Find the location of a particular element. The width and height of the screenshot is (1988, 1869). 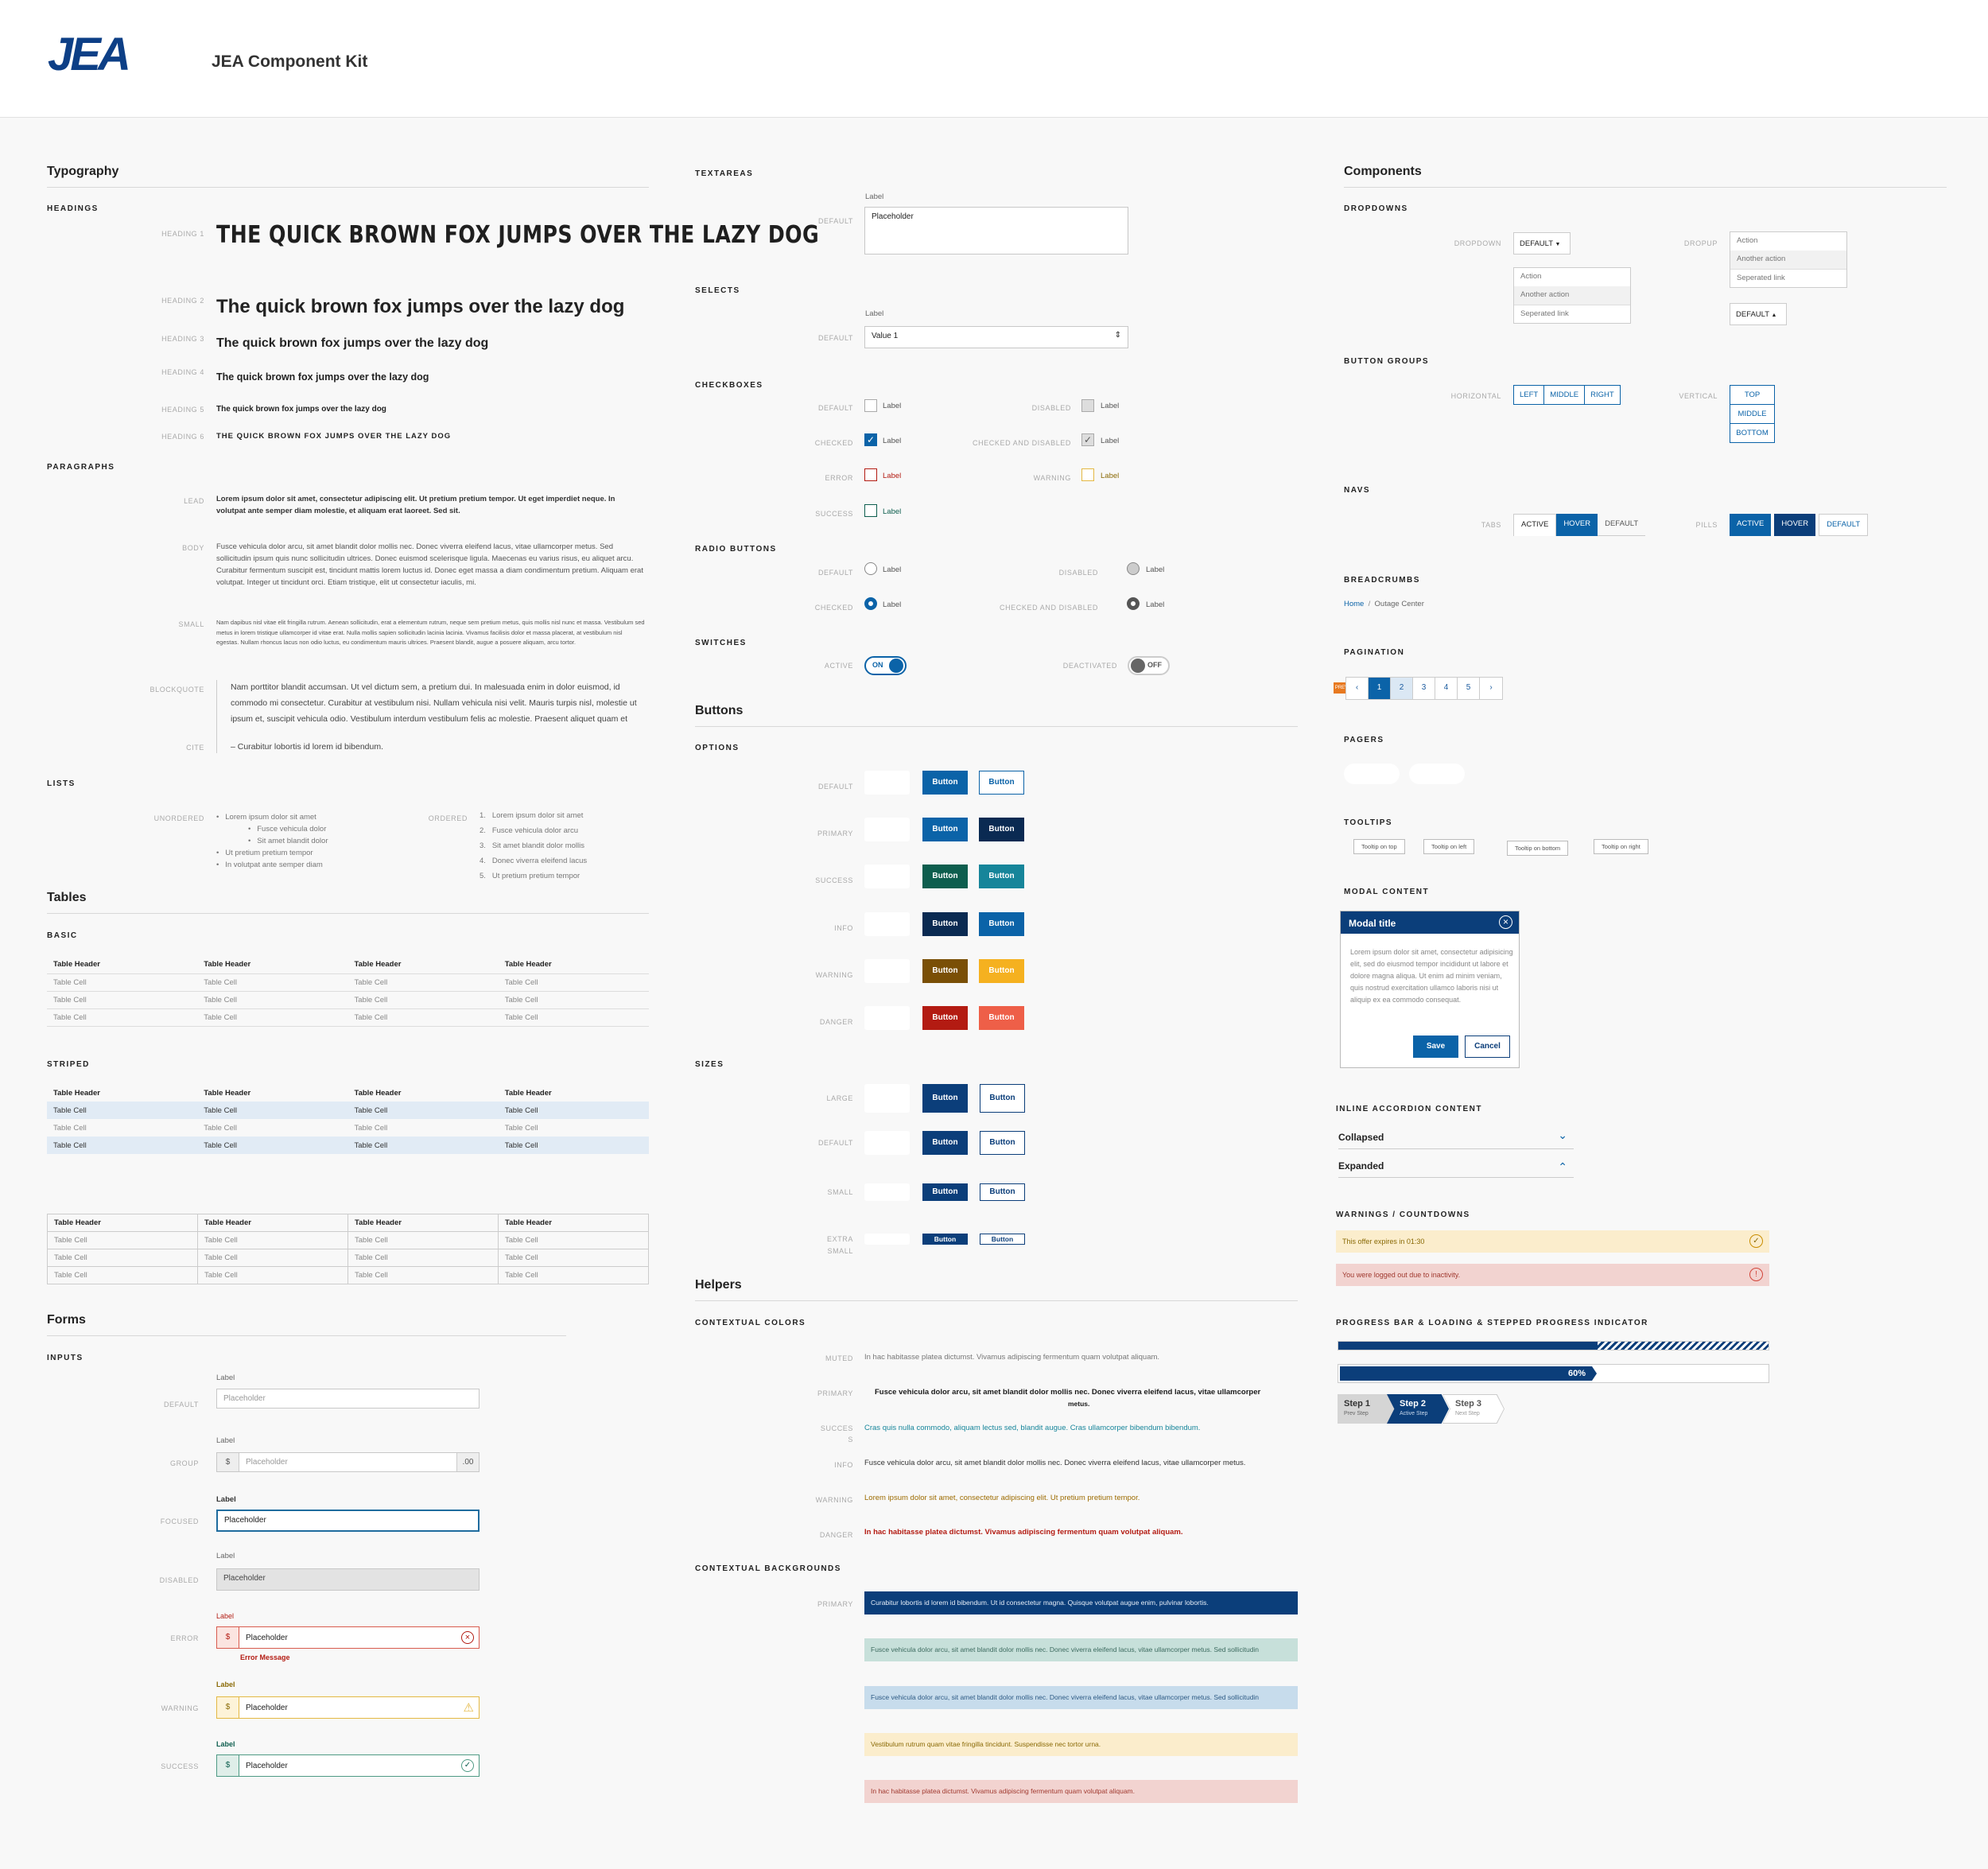

dropdown-toggle: DEFAULT ▼ is located at coordinates (1542, 243).